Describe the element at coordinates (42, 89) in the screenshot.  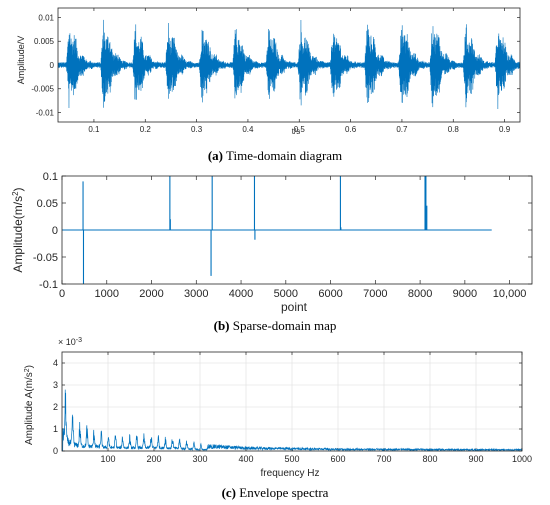
I see `y-tick-label: -0.005` at that location.